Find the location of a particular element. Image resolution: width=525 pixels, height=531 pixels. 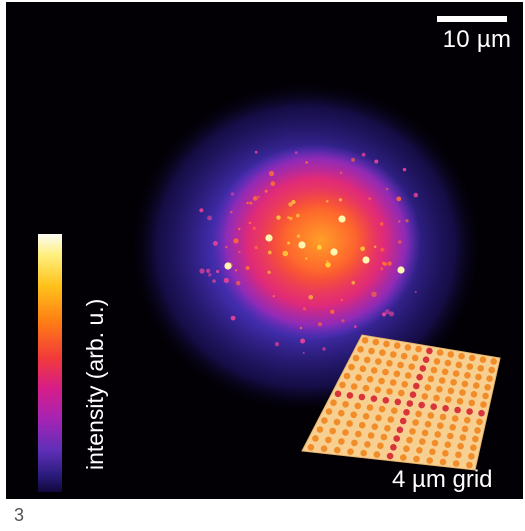

colorbar-label: intensity (arb. u.) is located at coordinates (95, 384).